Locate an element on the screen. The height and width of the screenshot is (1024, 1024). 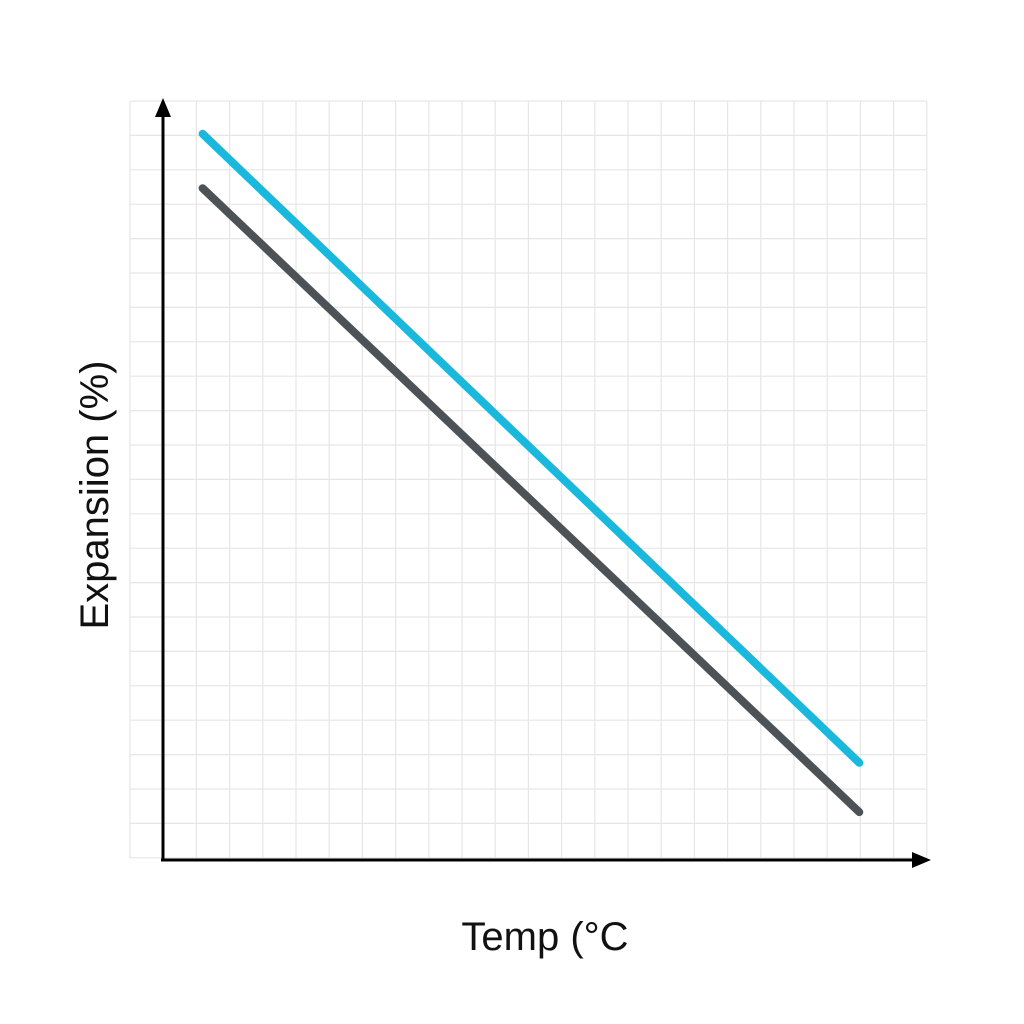
x-axis-arrow-icon is located at coordinates (921, 860).